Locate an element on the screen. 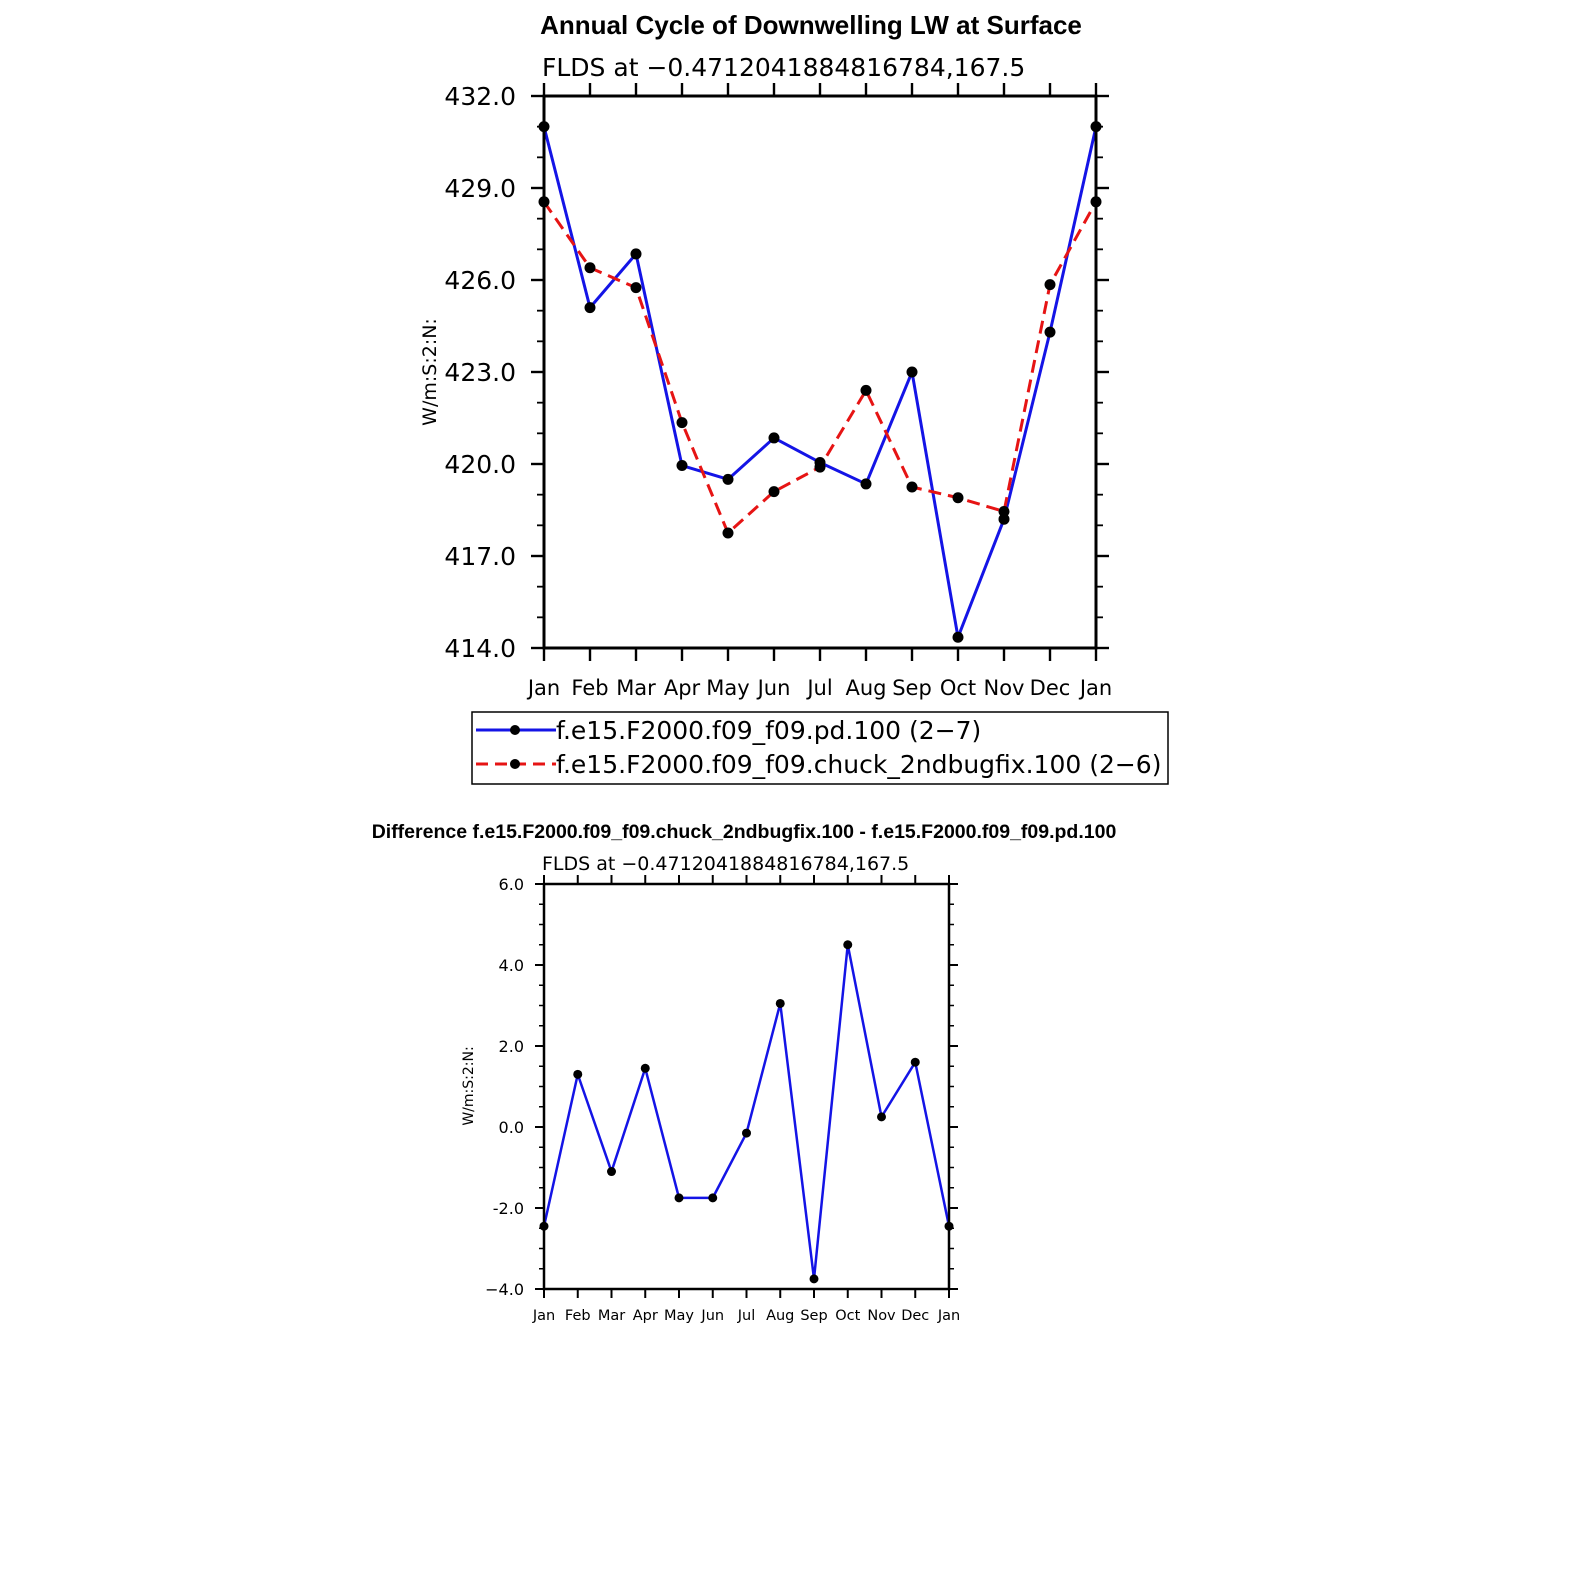 The height and width of the screenshot is (1574, 1574). y-tick-label: 432.0 is located at coordinates (480, 96).